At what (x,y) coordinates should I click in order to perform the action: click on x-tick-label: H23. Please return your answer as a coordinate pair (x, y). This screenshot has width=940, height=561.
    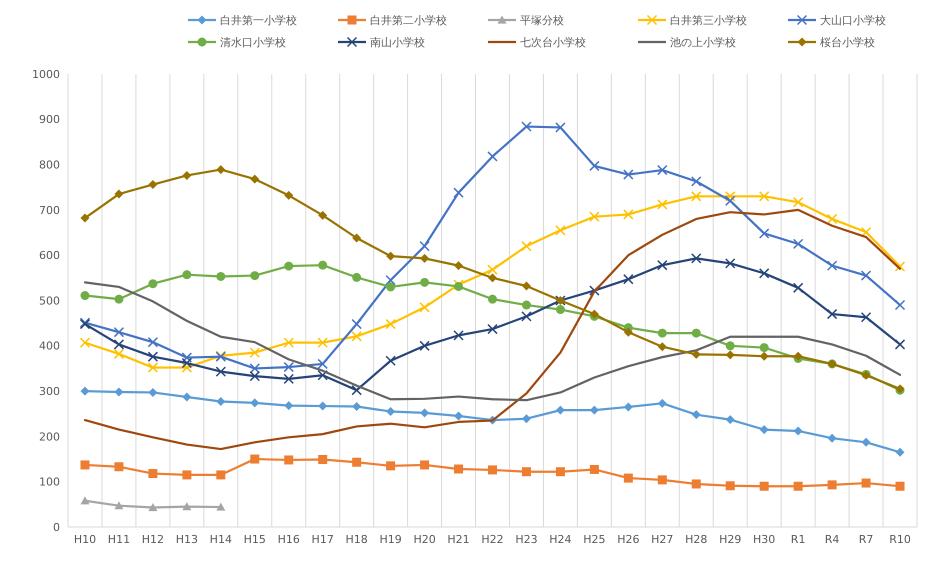
    Looking at the image, I should click on (526, 539).